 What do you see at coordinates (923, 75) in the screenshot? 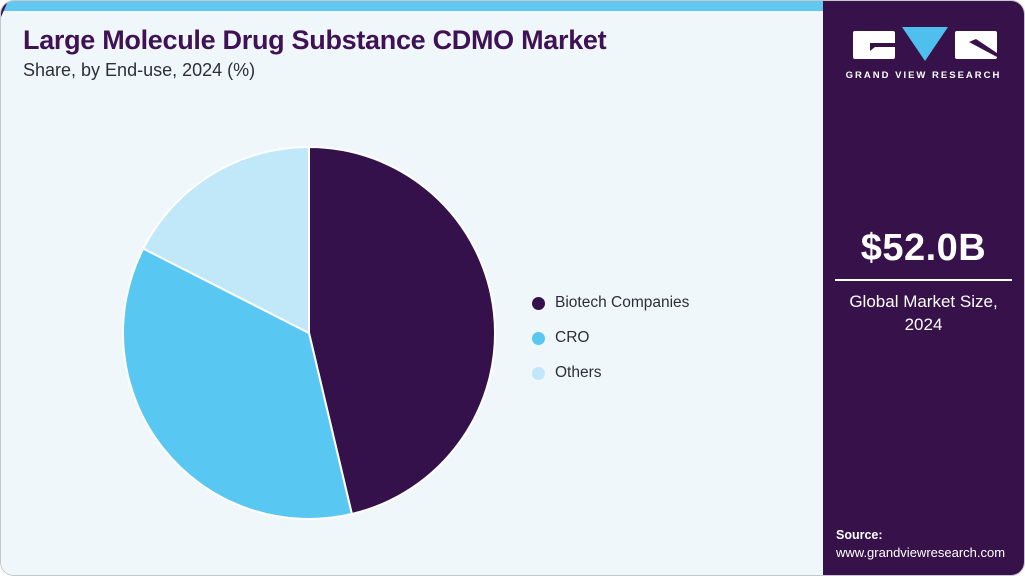
I see `brand-name: GRAND VIEW RESEARCH` at bounding box center [923, 75].